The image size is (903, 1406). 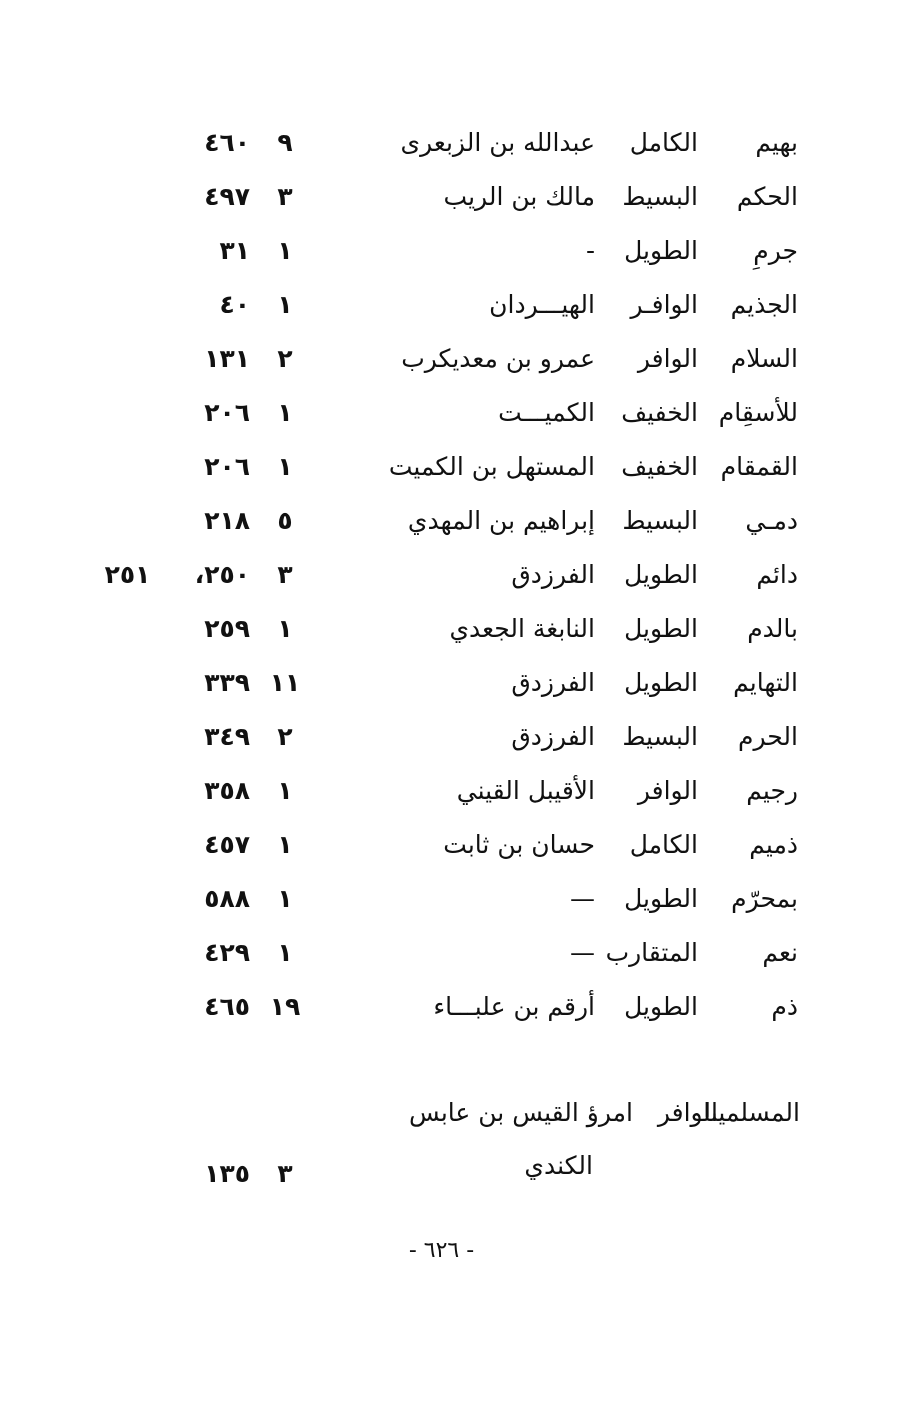 What do you see at coordinates (780, 952) in the screenshot?
I see `rhyme-word: نعم` at bounding box center [780, 952].